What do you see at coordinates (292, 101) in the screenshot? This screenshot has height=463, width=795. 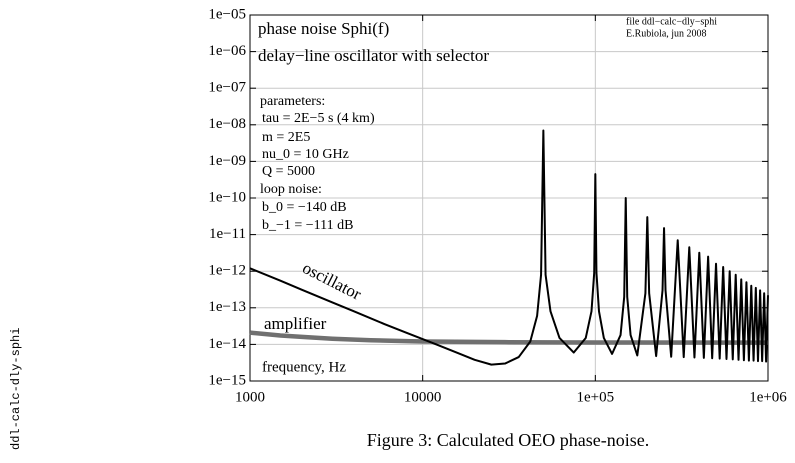 I see `annotation: parameters:` at bounding box center [292, 101].